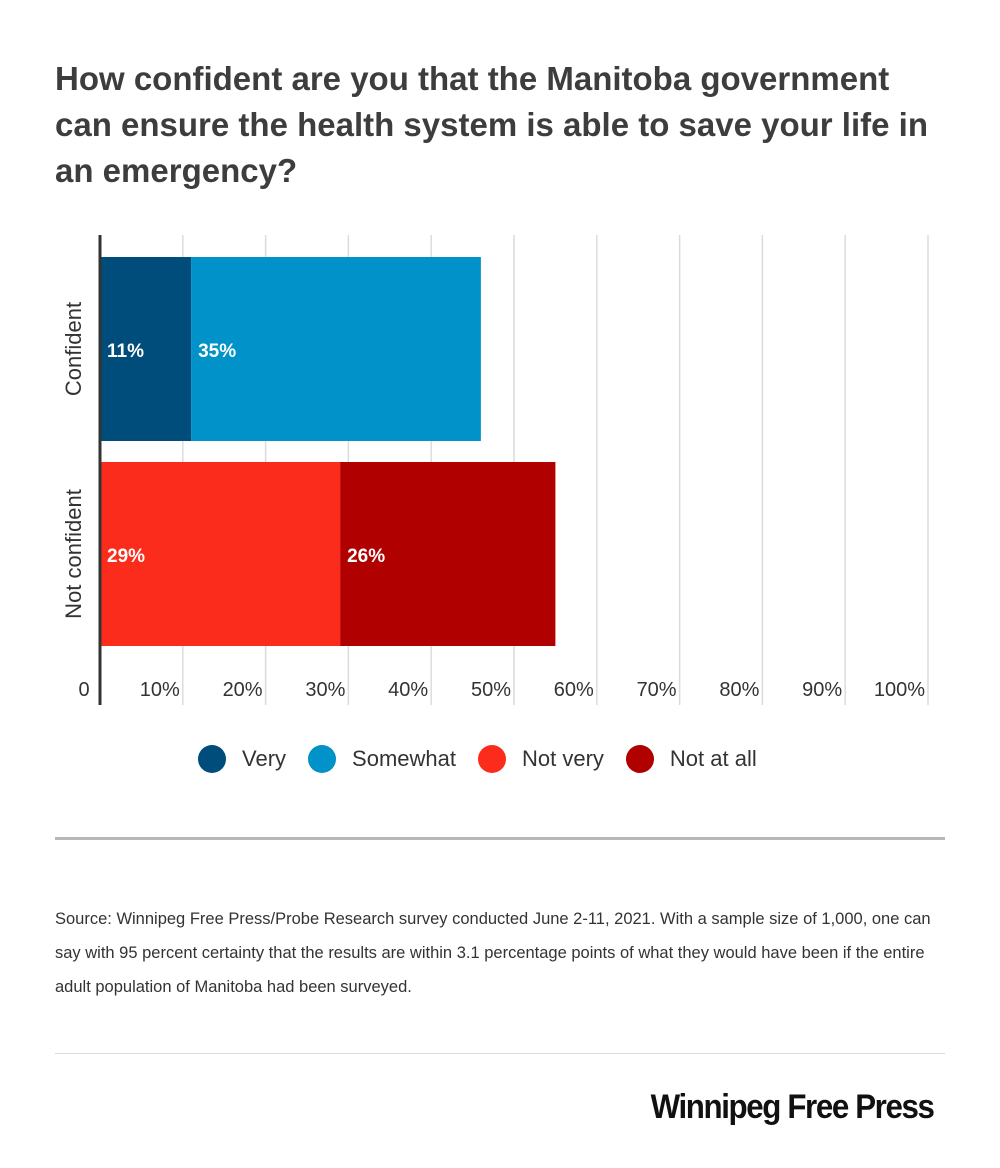 This screenshot has height=1168, width=1000. I want to click on legend-item-very: Very, so click(242, 759).